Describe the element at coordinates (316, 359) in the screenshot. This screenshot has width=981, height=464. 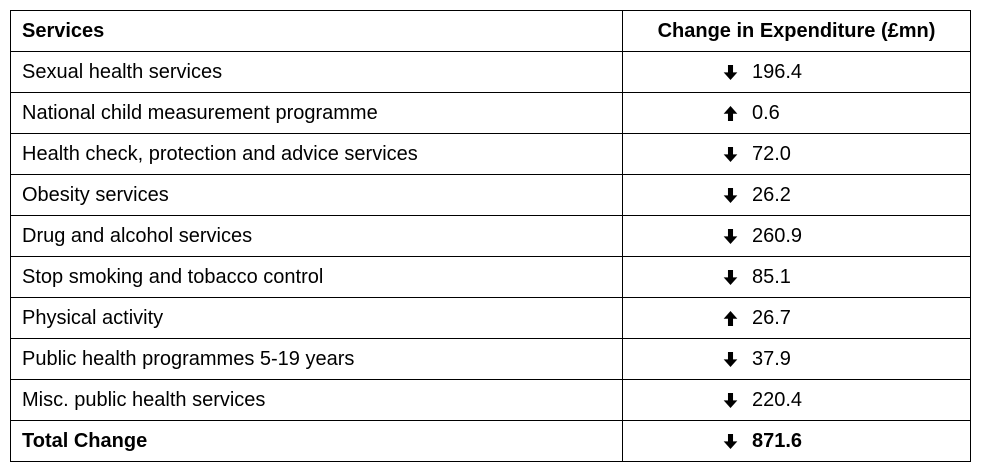
I see `service-name-cell: Public health programmes 5-19 years` at that location.